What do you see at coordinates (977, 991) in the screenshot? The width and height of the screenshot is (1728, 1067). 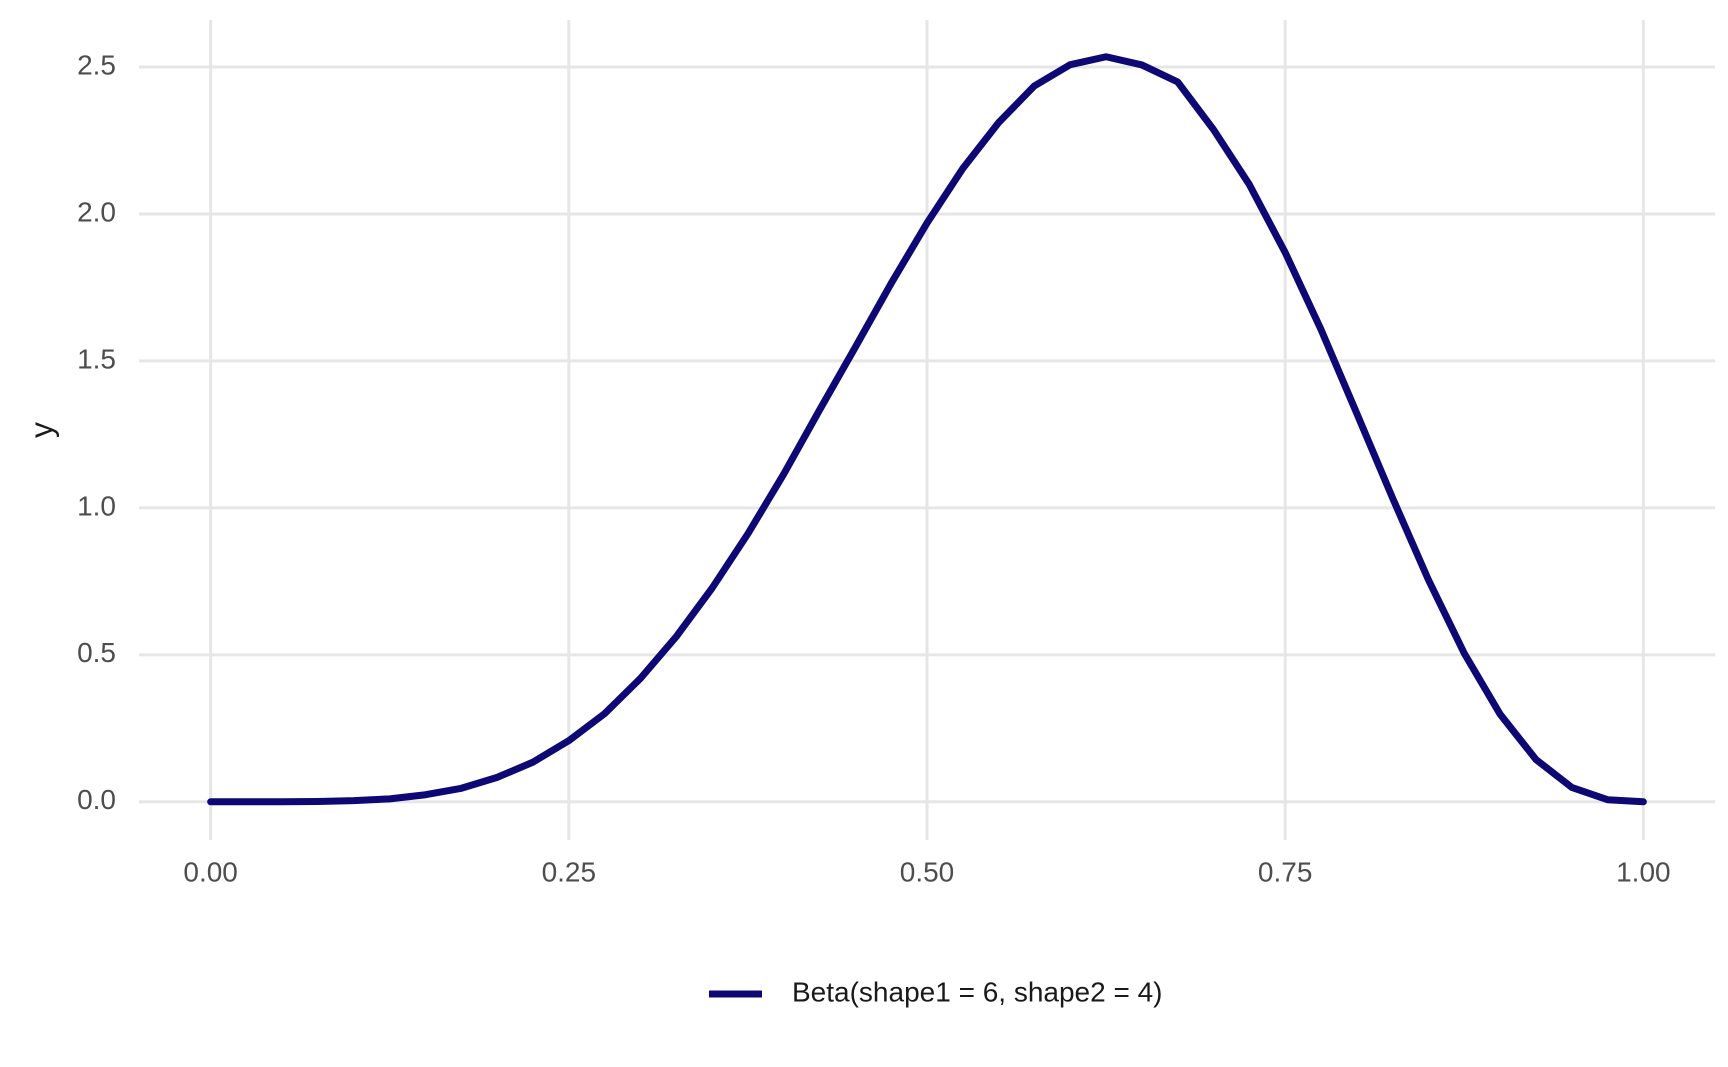 I see `legend-label: Beta(shape1 = 6, shape2 = 4)` at bounding box center [977, 991].